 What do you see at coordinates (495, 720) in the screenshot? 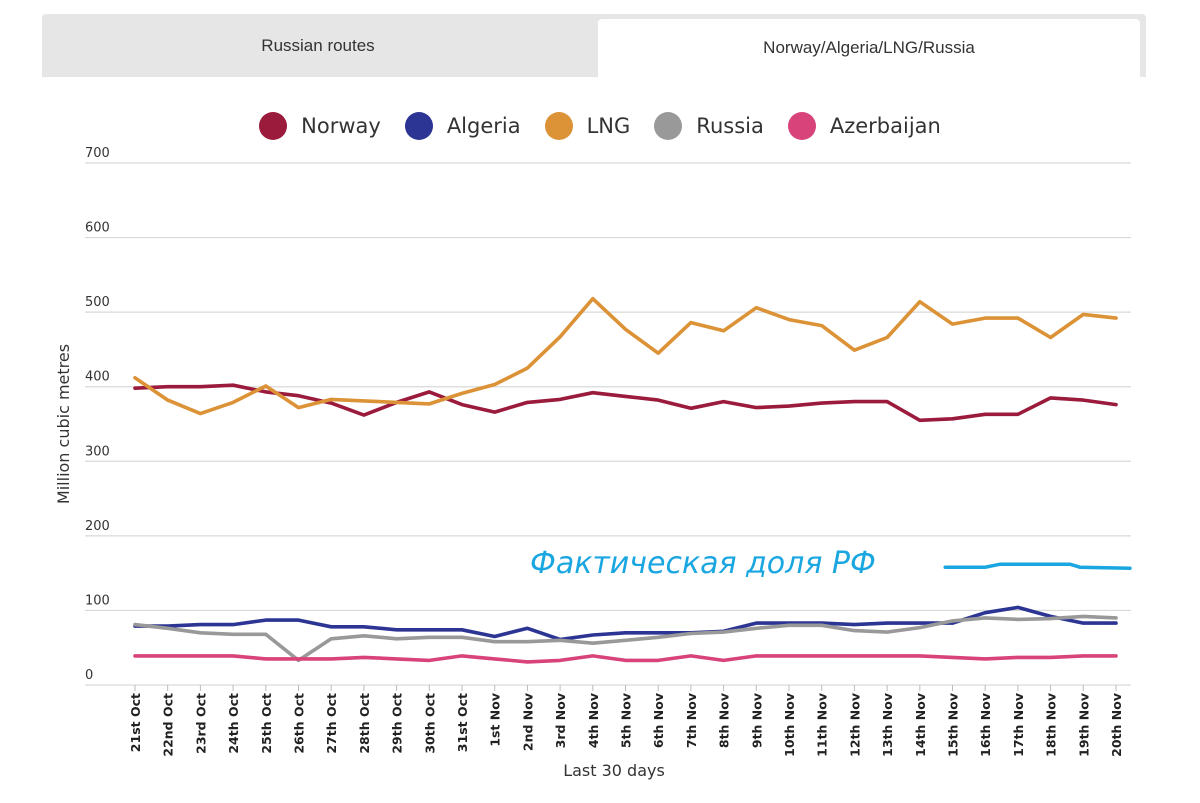
I see `x-tick-label: 1st Nov` at bounding box center [495, 720].